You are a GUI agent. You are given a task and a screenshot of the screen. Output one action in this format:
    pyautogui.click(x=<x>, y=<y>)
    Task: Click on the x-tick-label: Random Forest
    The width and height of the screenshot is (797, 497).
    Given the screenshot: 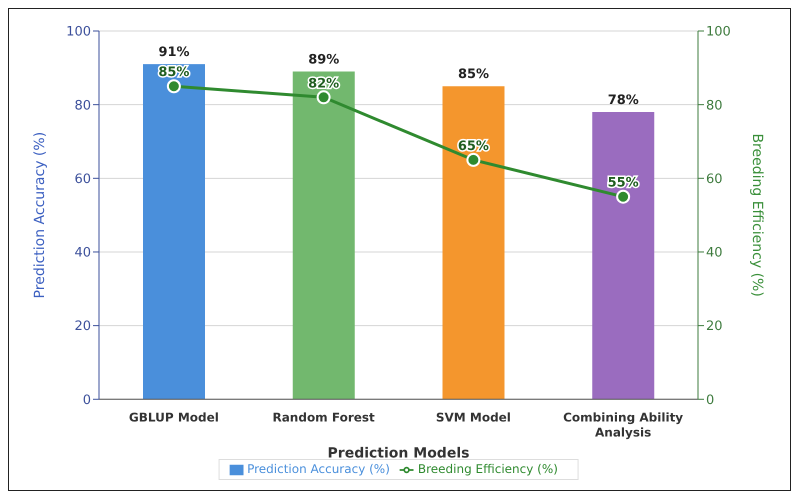 What is the action you would take?
    pyautogui.click(x=324, y=417)
    